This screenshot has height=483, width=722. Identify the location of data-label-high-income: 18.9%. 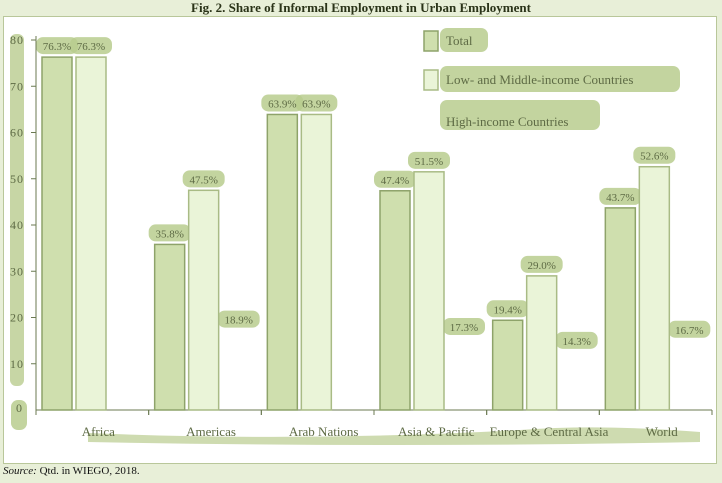
(238, 321).